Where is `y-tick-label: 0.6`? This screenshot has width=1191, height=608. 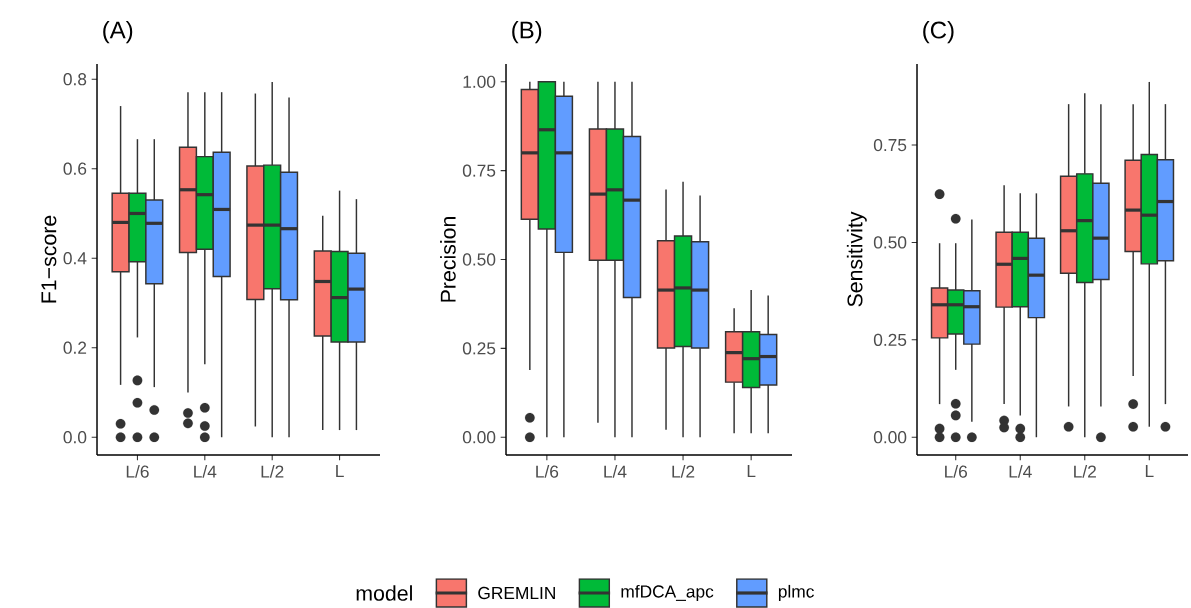 y-tick-label: 0.6 is located at coordinates (75, 168).